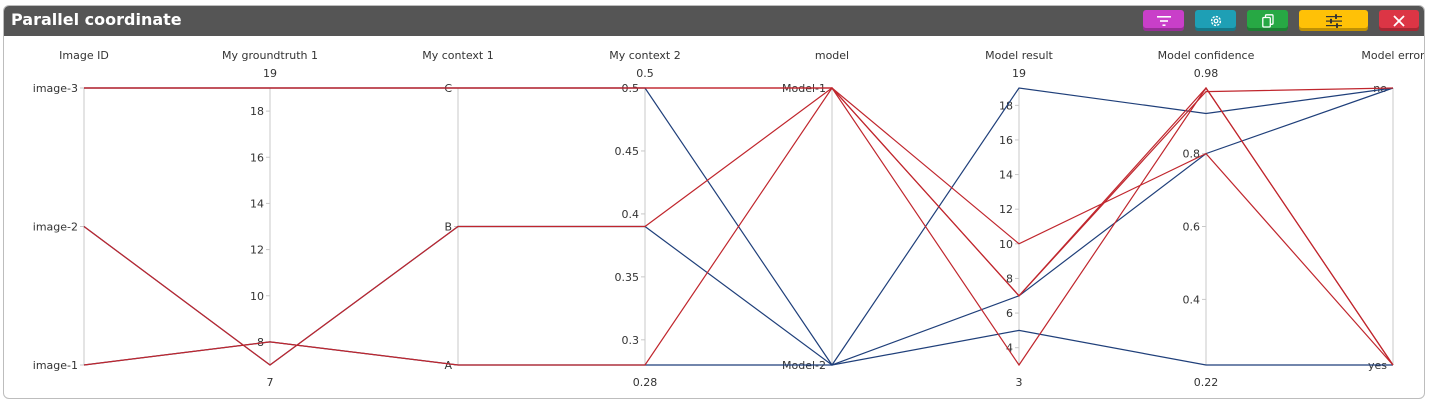  I want to click on copy-icon, so click(1267, 20).